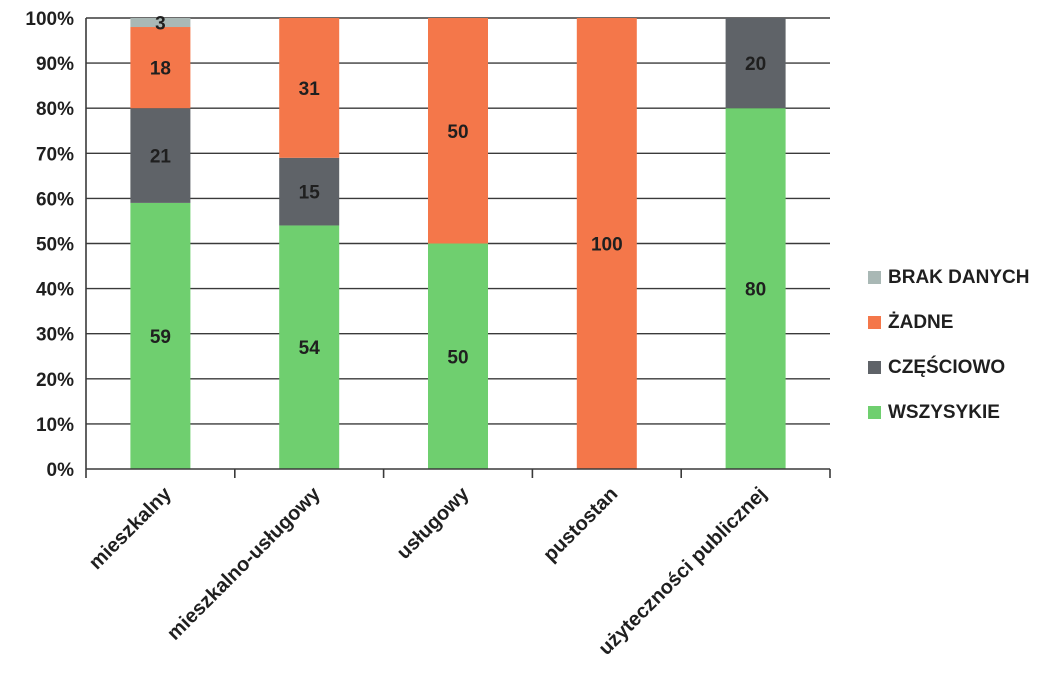 The height and width of the screenshot is (685, 1052). Describe the element at coordinates (61, 470) in the screenshot. I see `y-tick-label: 0%` at that location.